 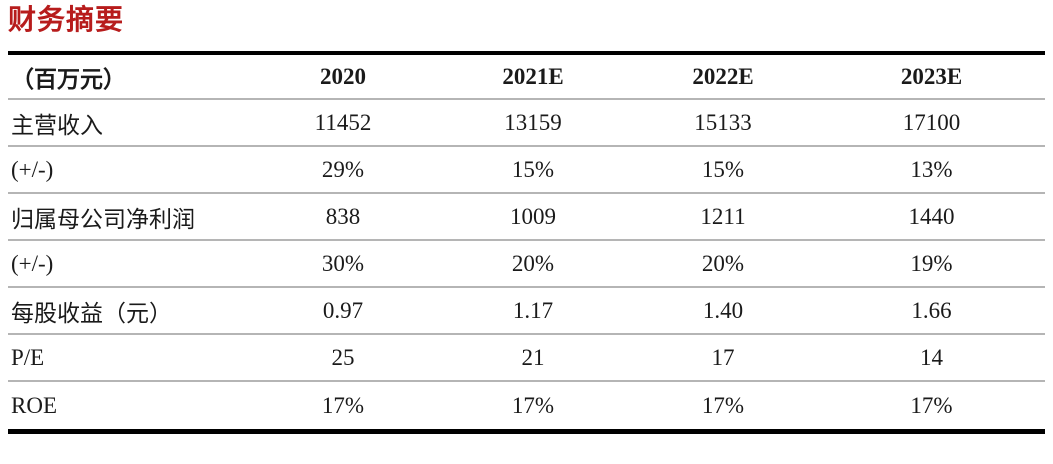 I want to click on cell-value: 13159, so click(x=533, y=122).